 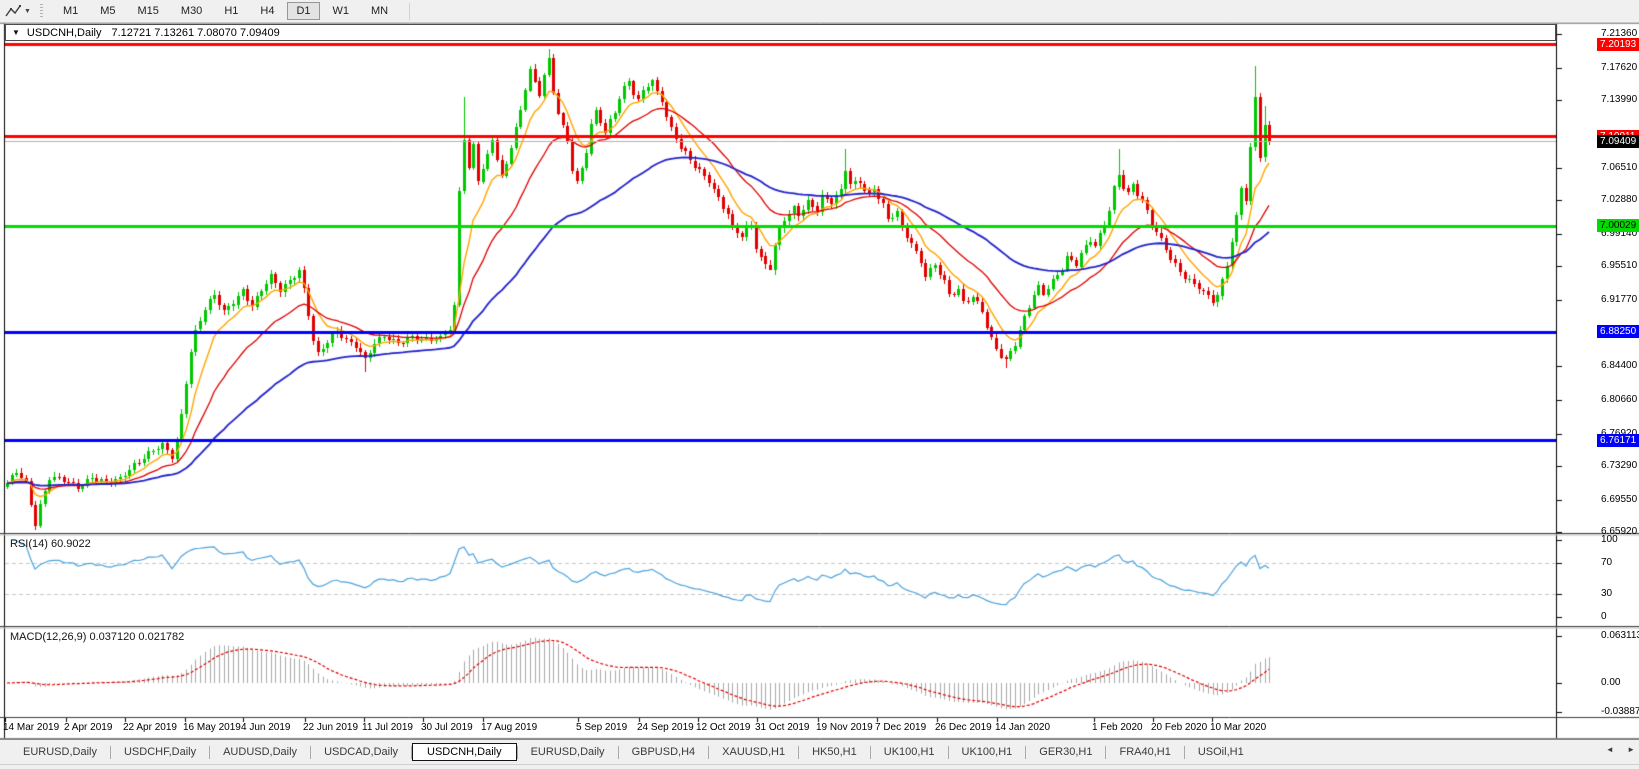 What do you see at coordinates (754, 752) in the screenshot?
I see `tab-XAUUSD-H1: XAUUSD,H1` at bounding box center [754, 752].